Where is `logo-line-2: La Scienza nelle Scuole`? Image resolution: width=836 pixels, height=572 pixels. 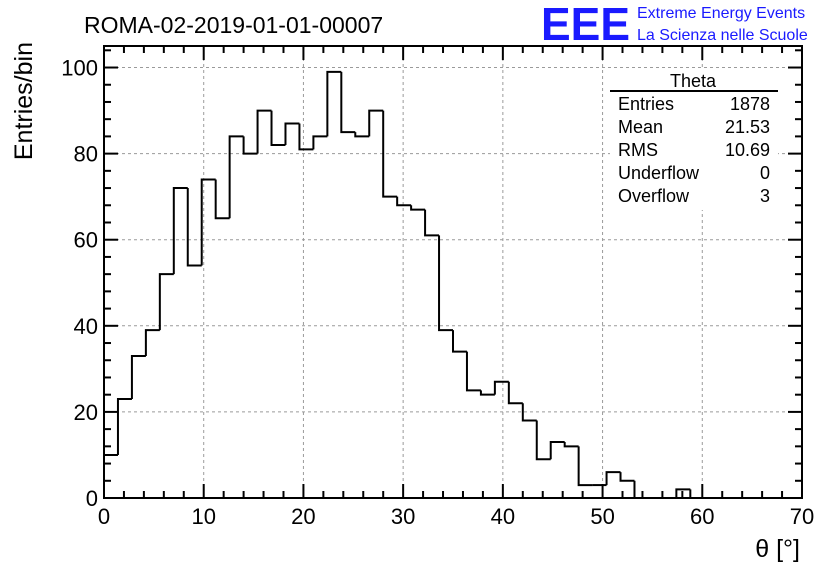
logo-line-2: La Scienza nelle Scuole is located at coordinates (722, 35).